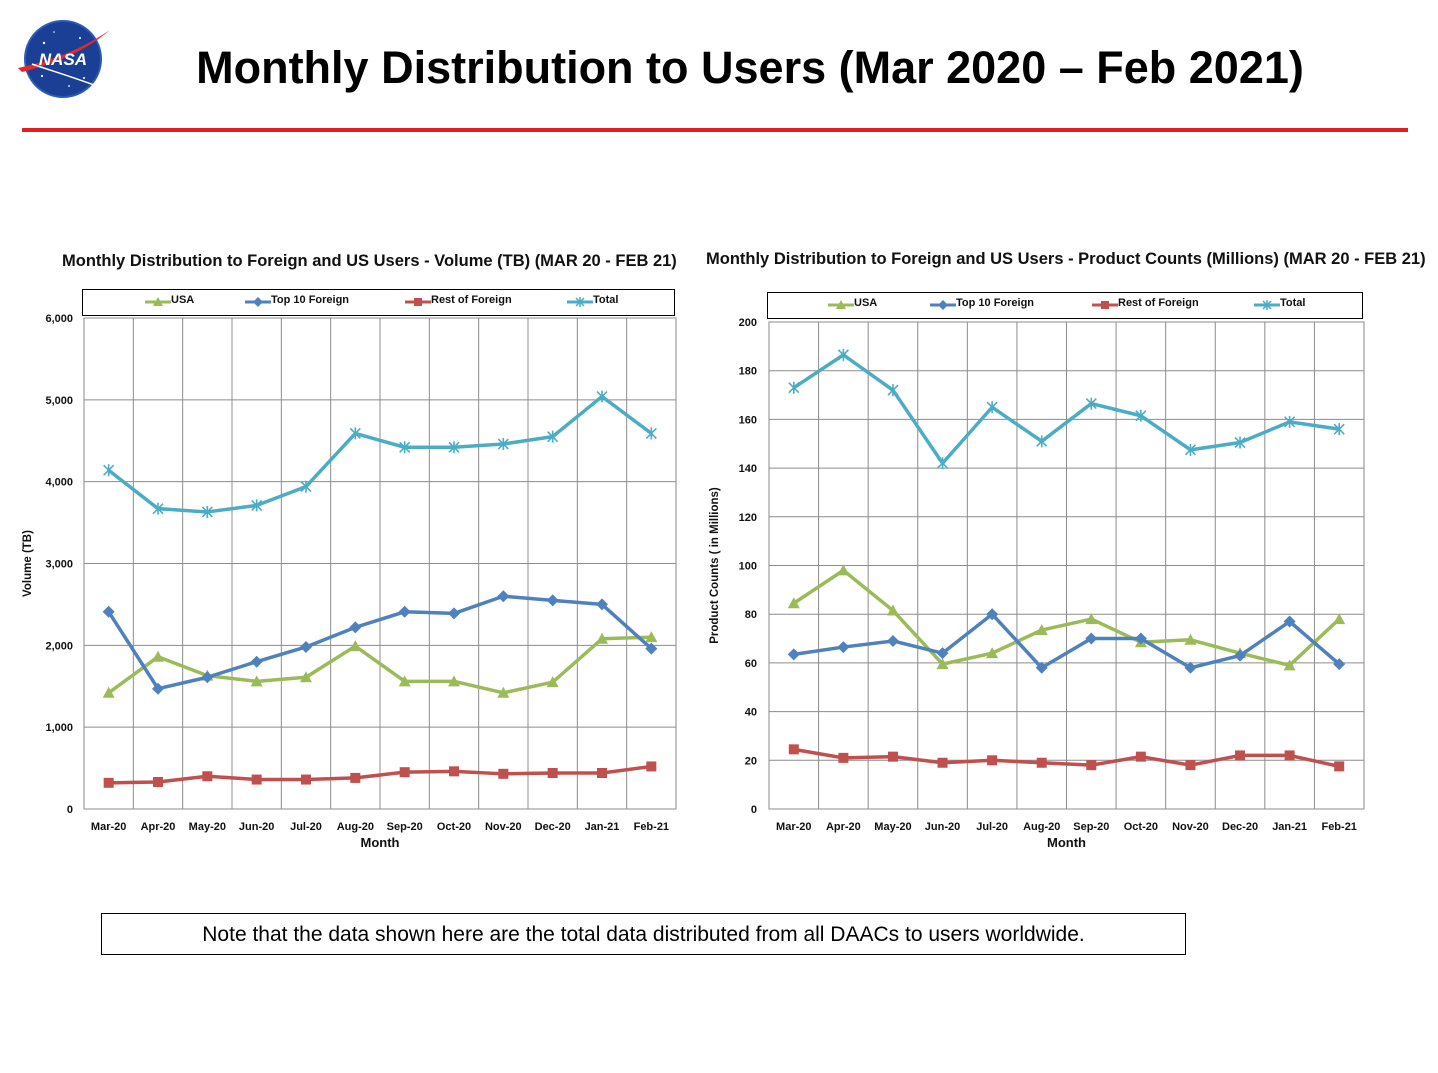  Describe the element at coordinates (63, 59) in the screenshot. I see `svg-text: NASA` at that location.